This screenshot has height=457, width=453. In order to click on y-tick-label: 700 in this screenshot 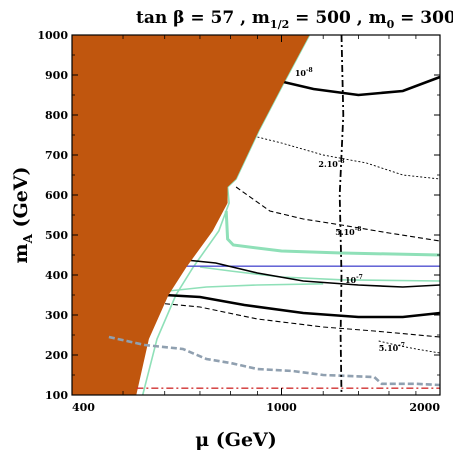, I will do `click(56, 155)`.